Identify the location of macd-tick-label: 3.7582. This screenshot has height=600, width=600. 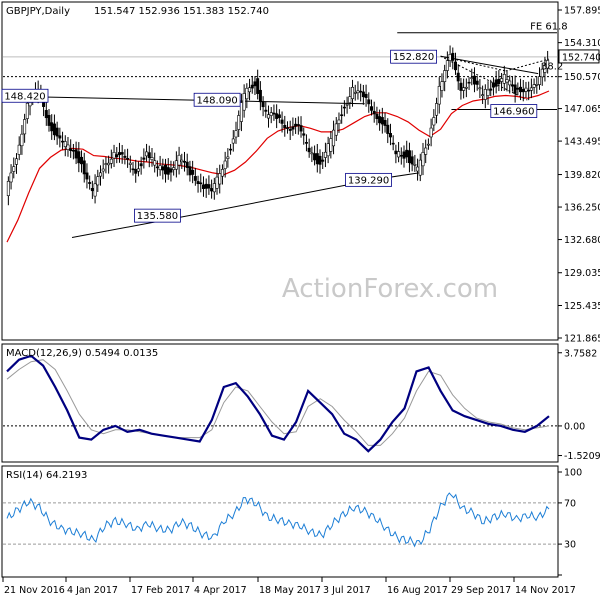
(580, 353).